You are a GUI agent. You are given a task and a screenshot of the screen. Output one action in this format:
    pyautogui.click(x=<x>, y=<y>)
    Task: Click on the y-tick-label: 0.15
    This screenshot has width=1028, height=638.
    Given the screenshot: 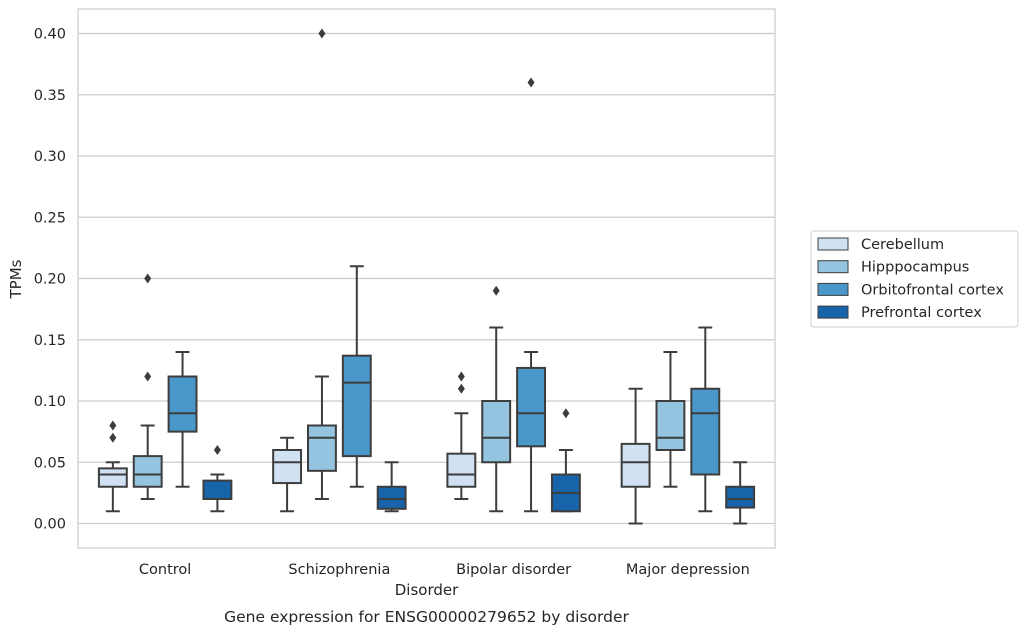 What is the action you would take?
    pyautogui.click(x=50, y=341)
    